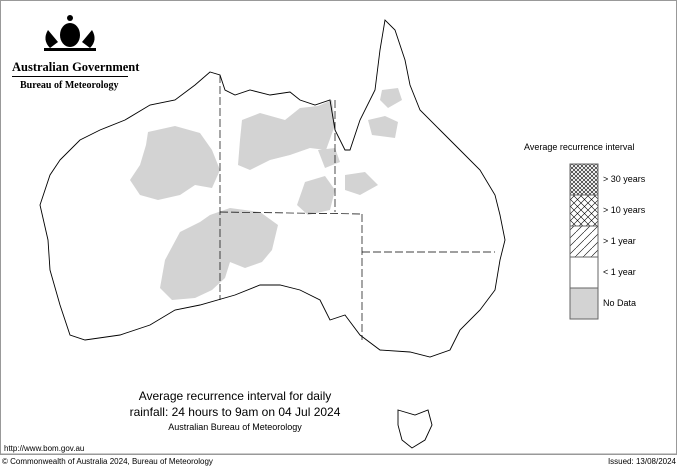 The image size is (680, 467). I want to click on legend-label: No Data, so click(620, 303).